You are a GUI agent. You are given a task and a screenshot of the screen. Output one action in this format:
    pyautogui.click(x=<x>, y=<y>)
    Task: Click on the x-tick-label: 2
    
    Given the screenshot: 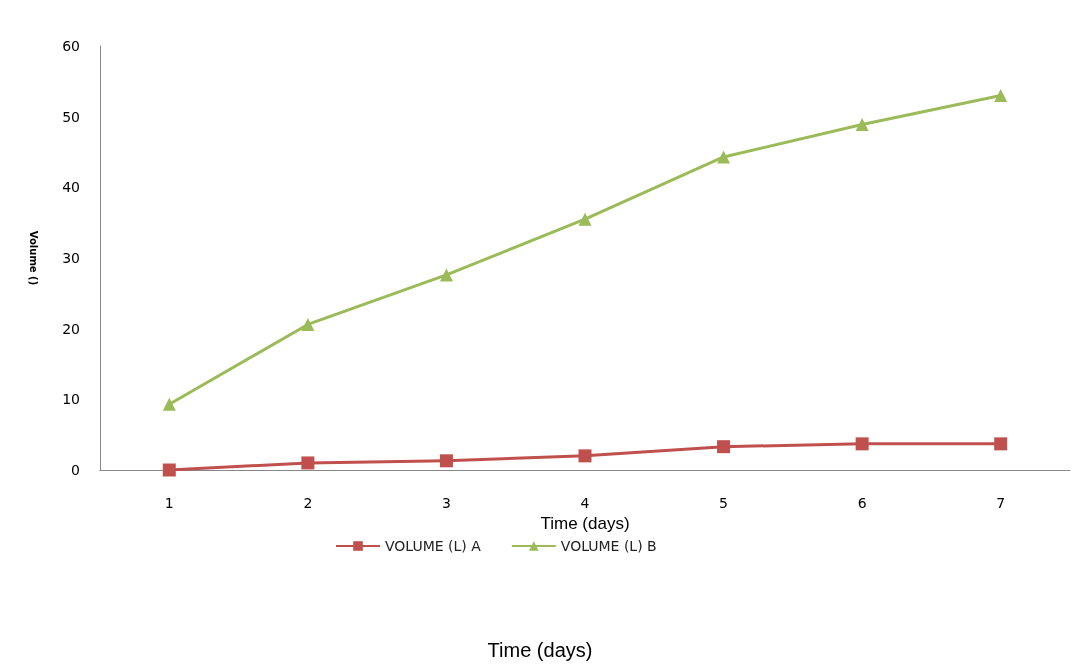 What is the action you would take?
    pyautogui.click(x=308, y=503)
    